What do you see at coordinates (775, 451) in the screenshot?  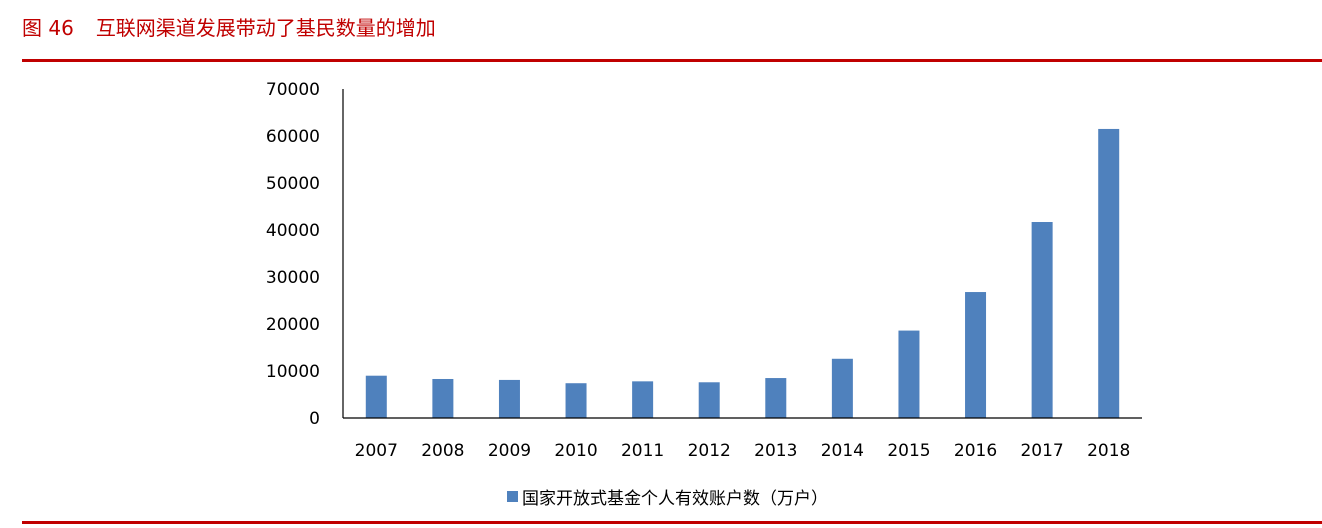 I see `x-tick-label: 2013` at bounding box center [775, 451].